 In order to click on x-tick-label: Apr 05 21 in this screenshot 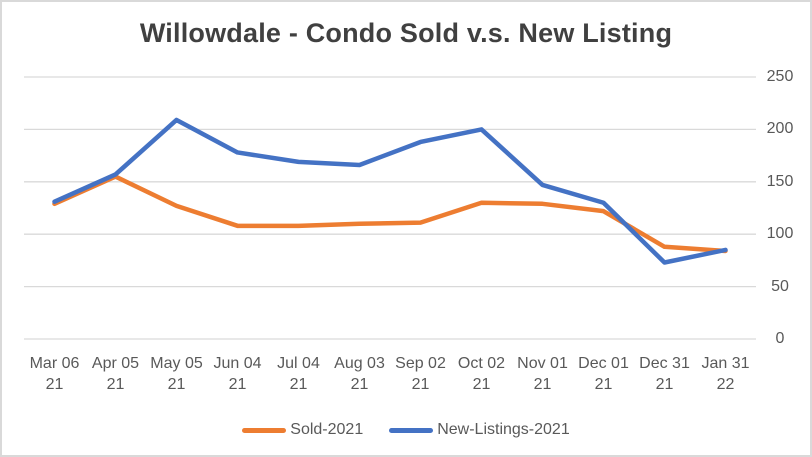, I will do `click(116, 374)`.